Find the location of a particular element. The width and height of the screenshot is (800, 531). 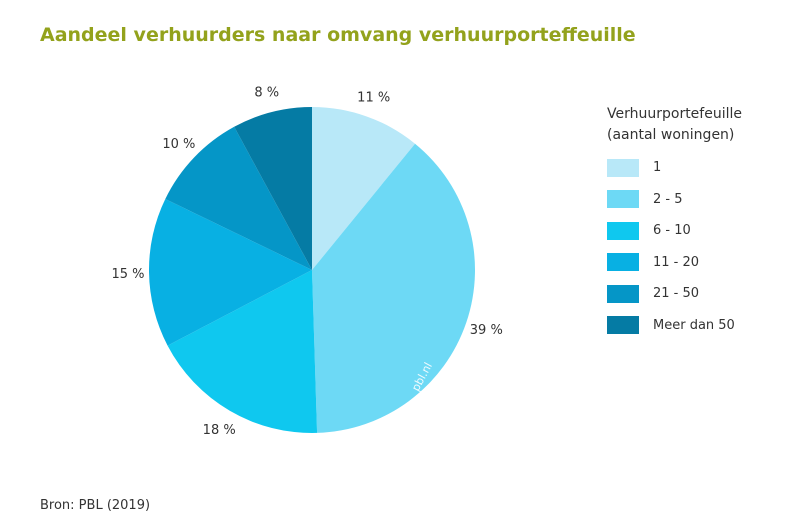

legend-items: 1 2 - 5 6 - 10 11 - 20 21 - 50 Meer dan 50 is located at coordinates (674, 246).